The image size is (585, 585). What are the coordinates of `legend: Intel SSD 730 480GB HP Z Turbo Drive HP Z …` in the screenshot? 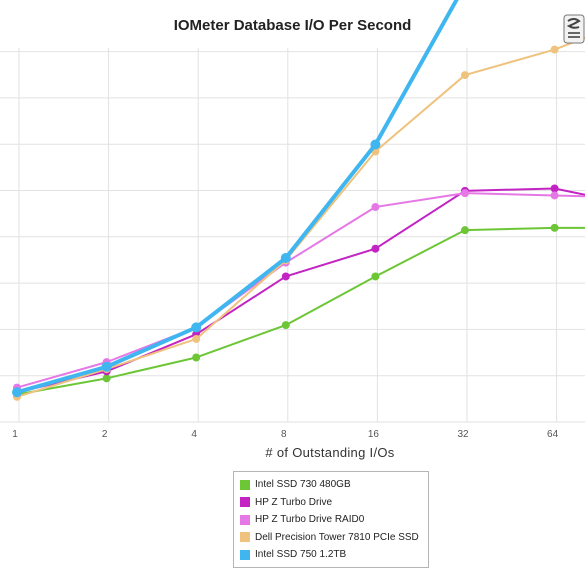 It's located at (331, 519).